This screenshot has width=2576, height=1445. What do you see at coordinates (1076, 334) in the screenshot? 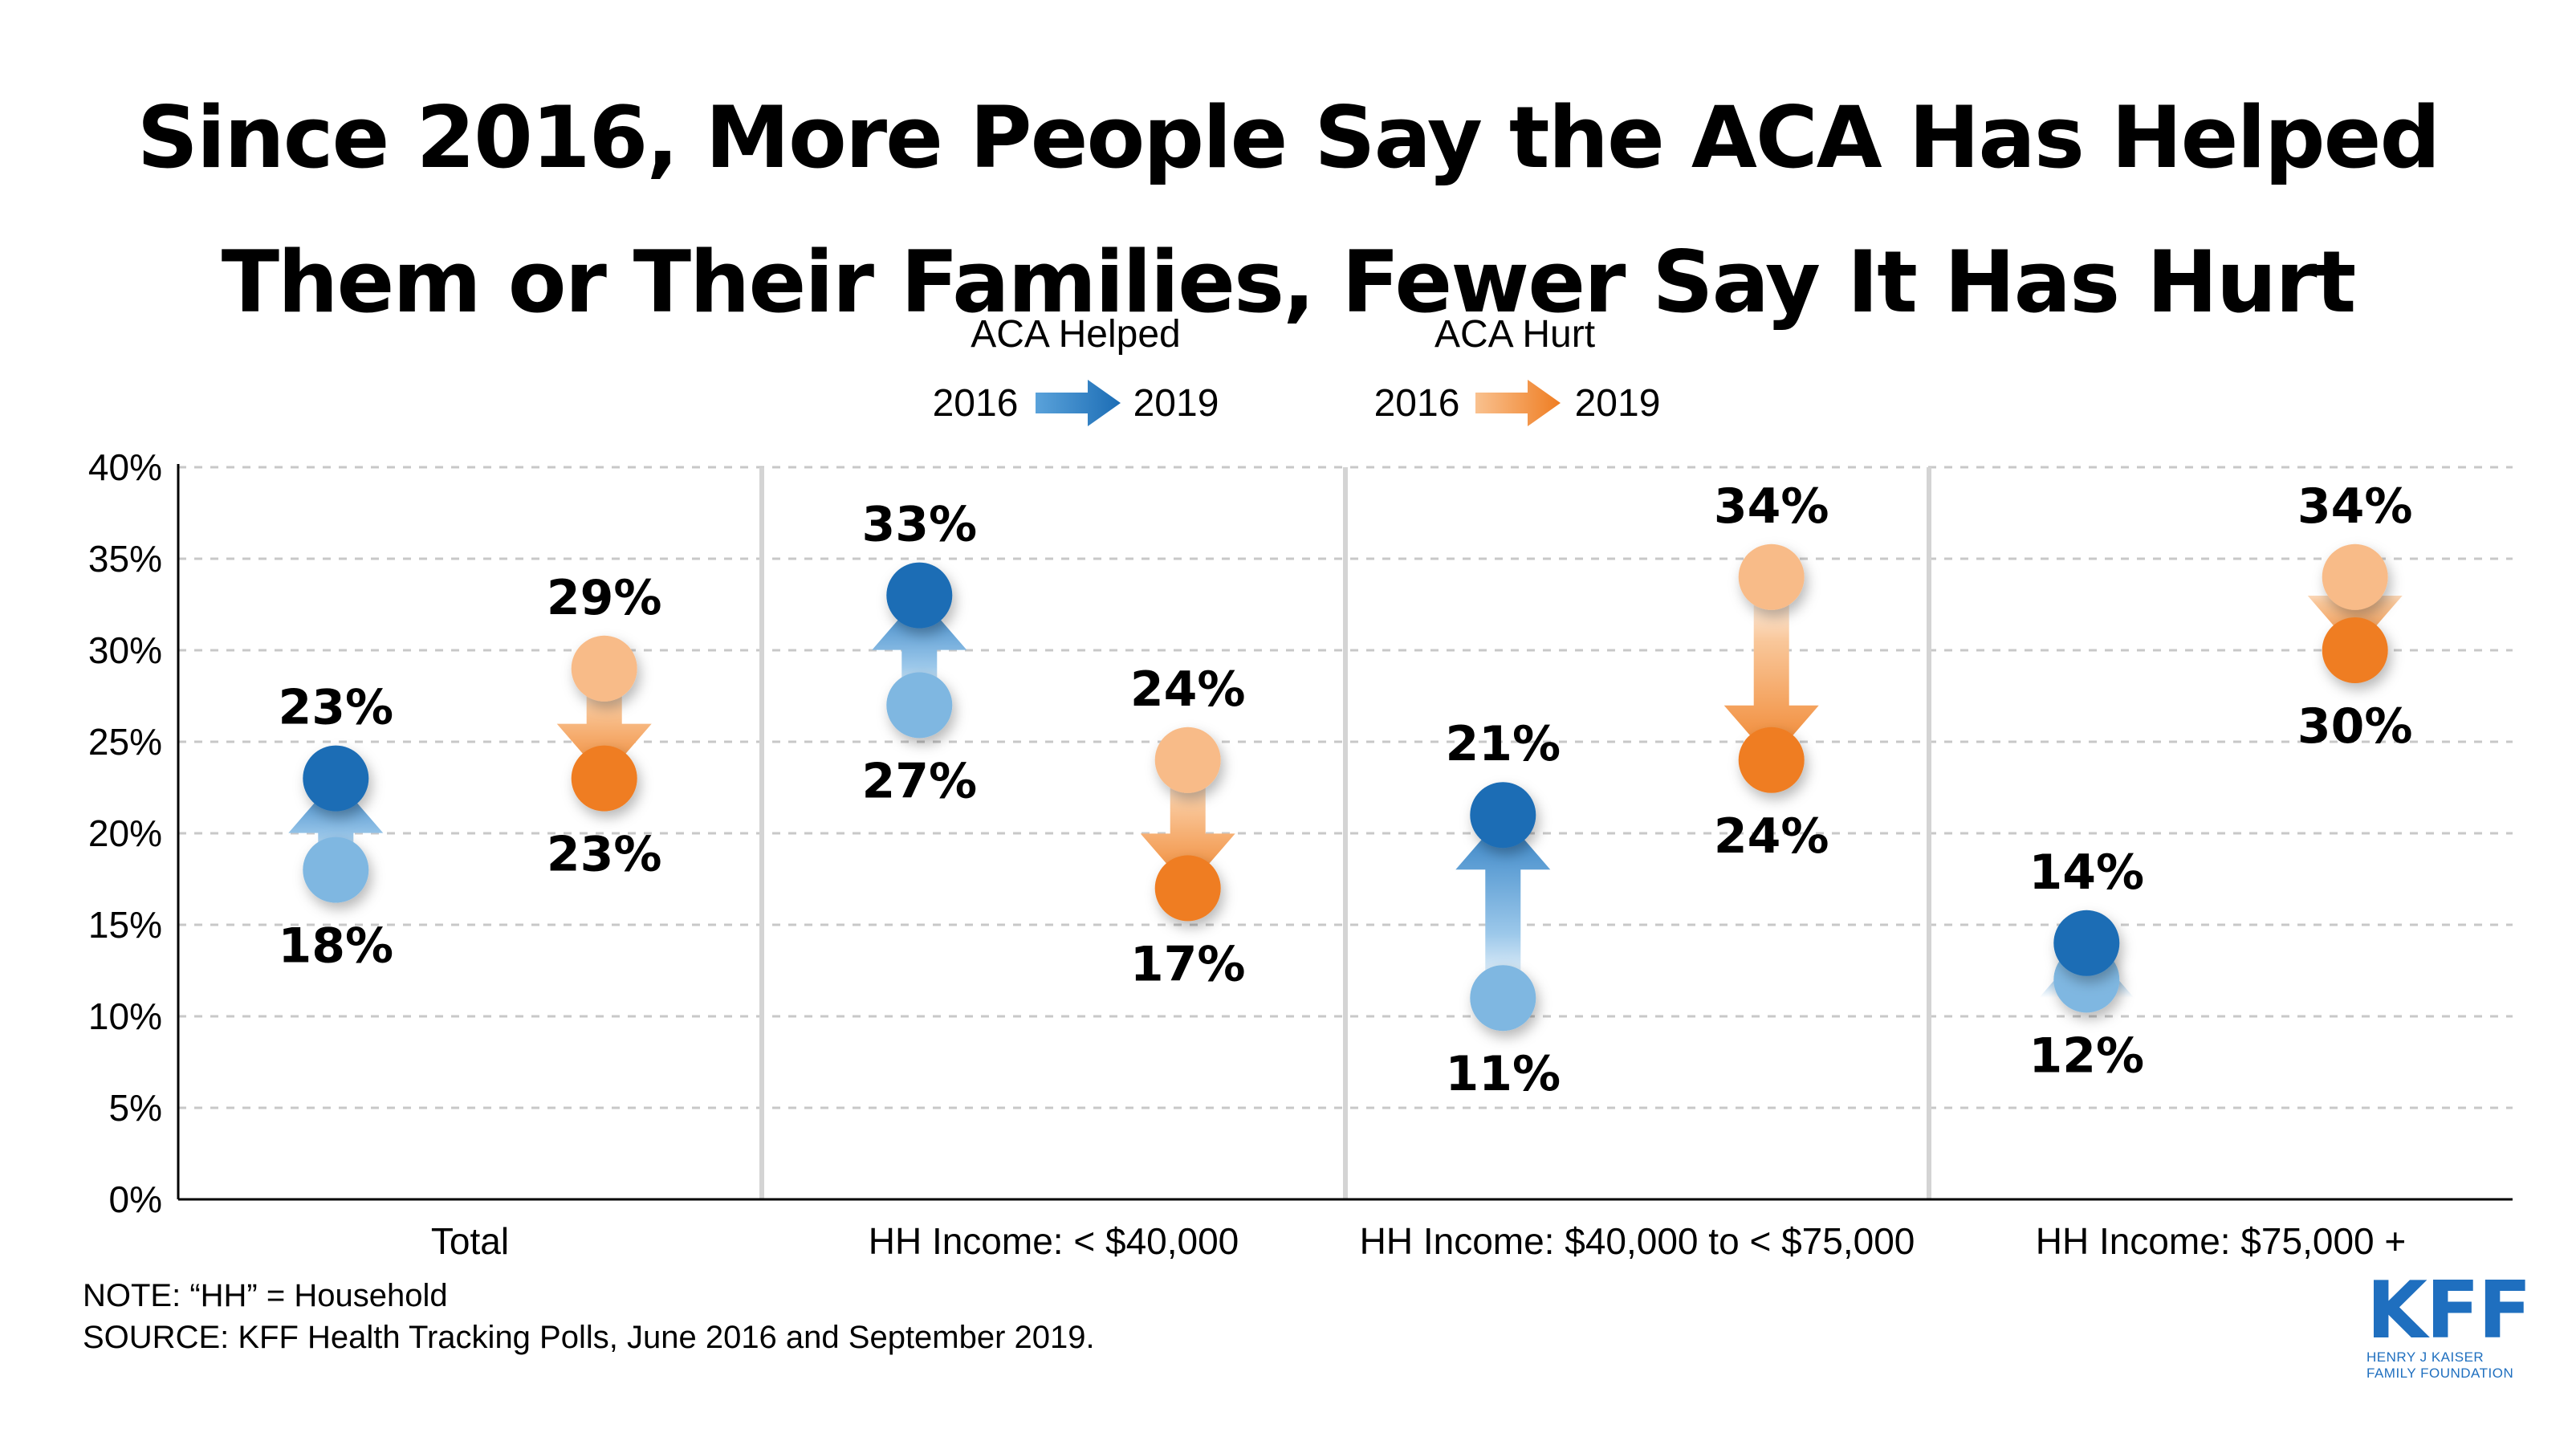
I see `legend-helped-label: ACA Helped` at bounding box center [1076, 334].